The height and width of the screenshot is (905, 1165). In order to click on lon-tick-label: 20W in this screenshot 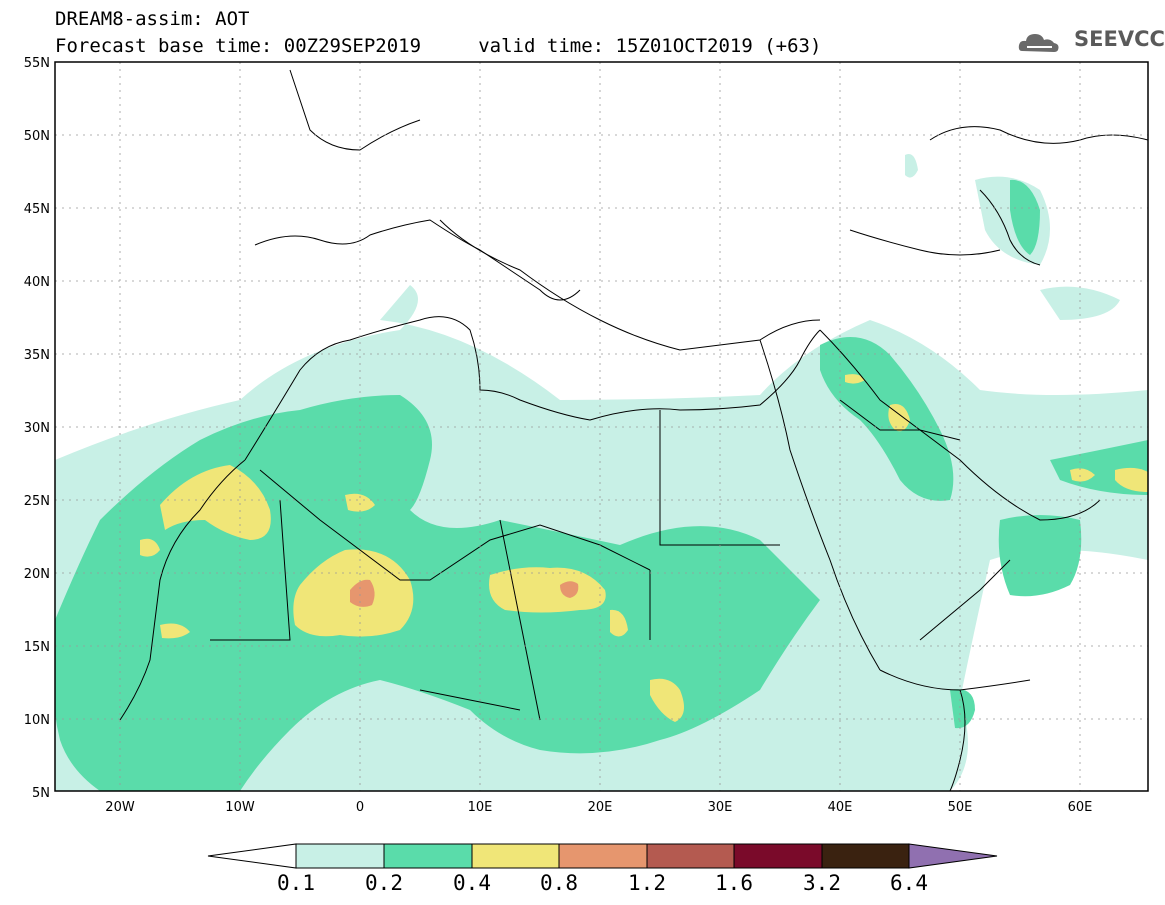, I will do `click(120, 807)`.